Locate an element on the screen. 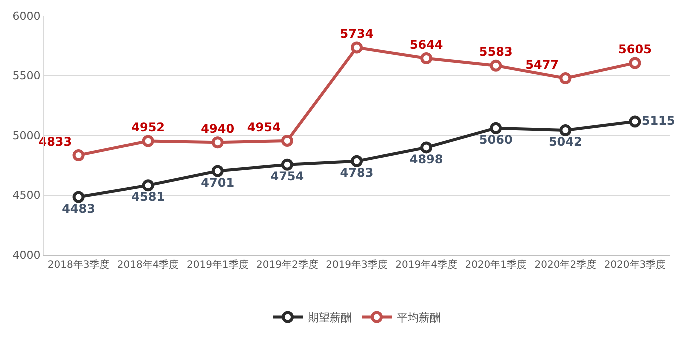 Image resolution: width=696 pixels, height=344 pixels. y-tick-label: 5500 is located at coordinates (26, 76).